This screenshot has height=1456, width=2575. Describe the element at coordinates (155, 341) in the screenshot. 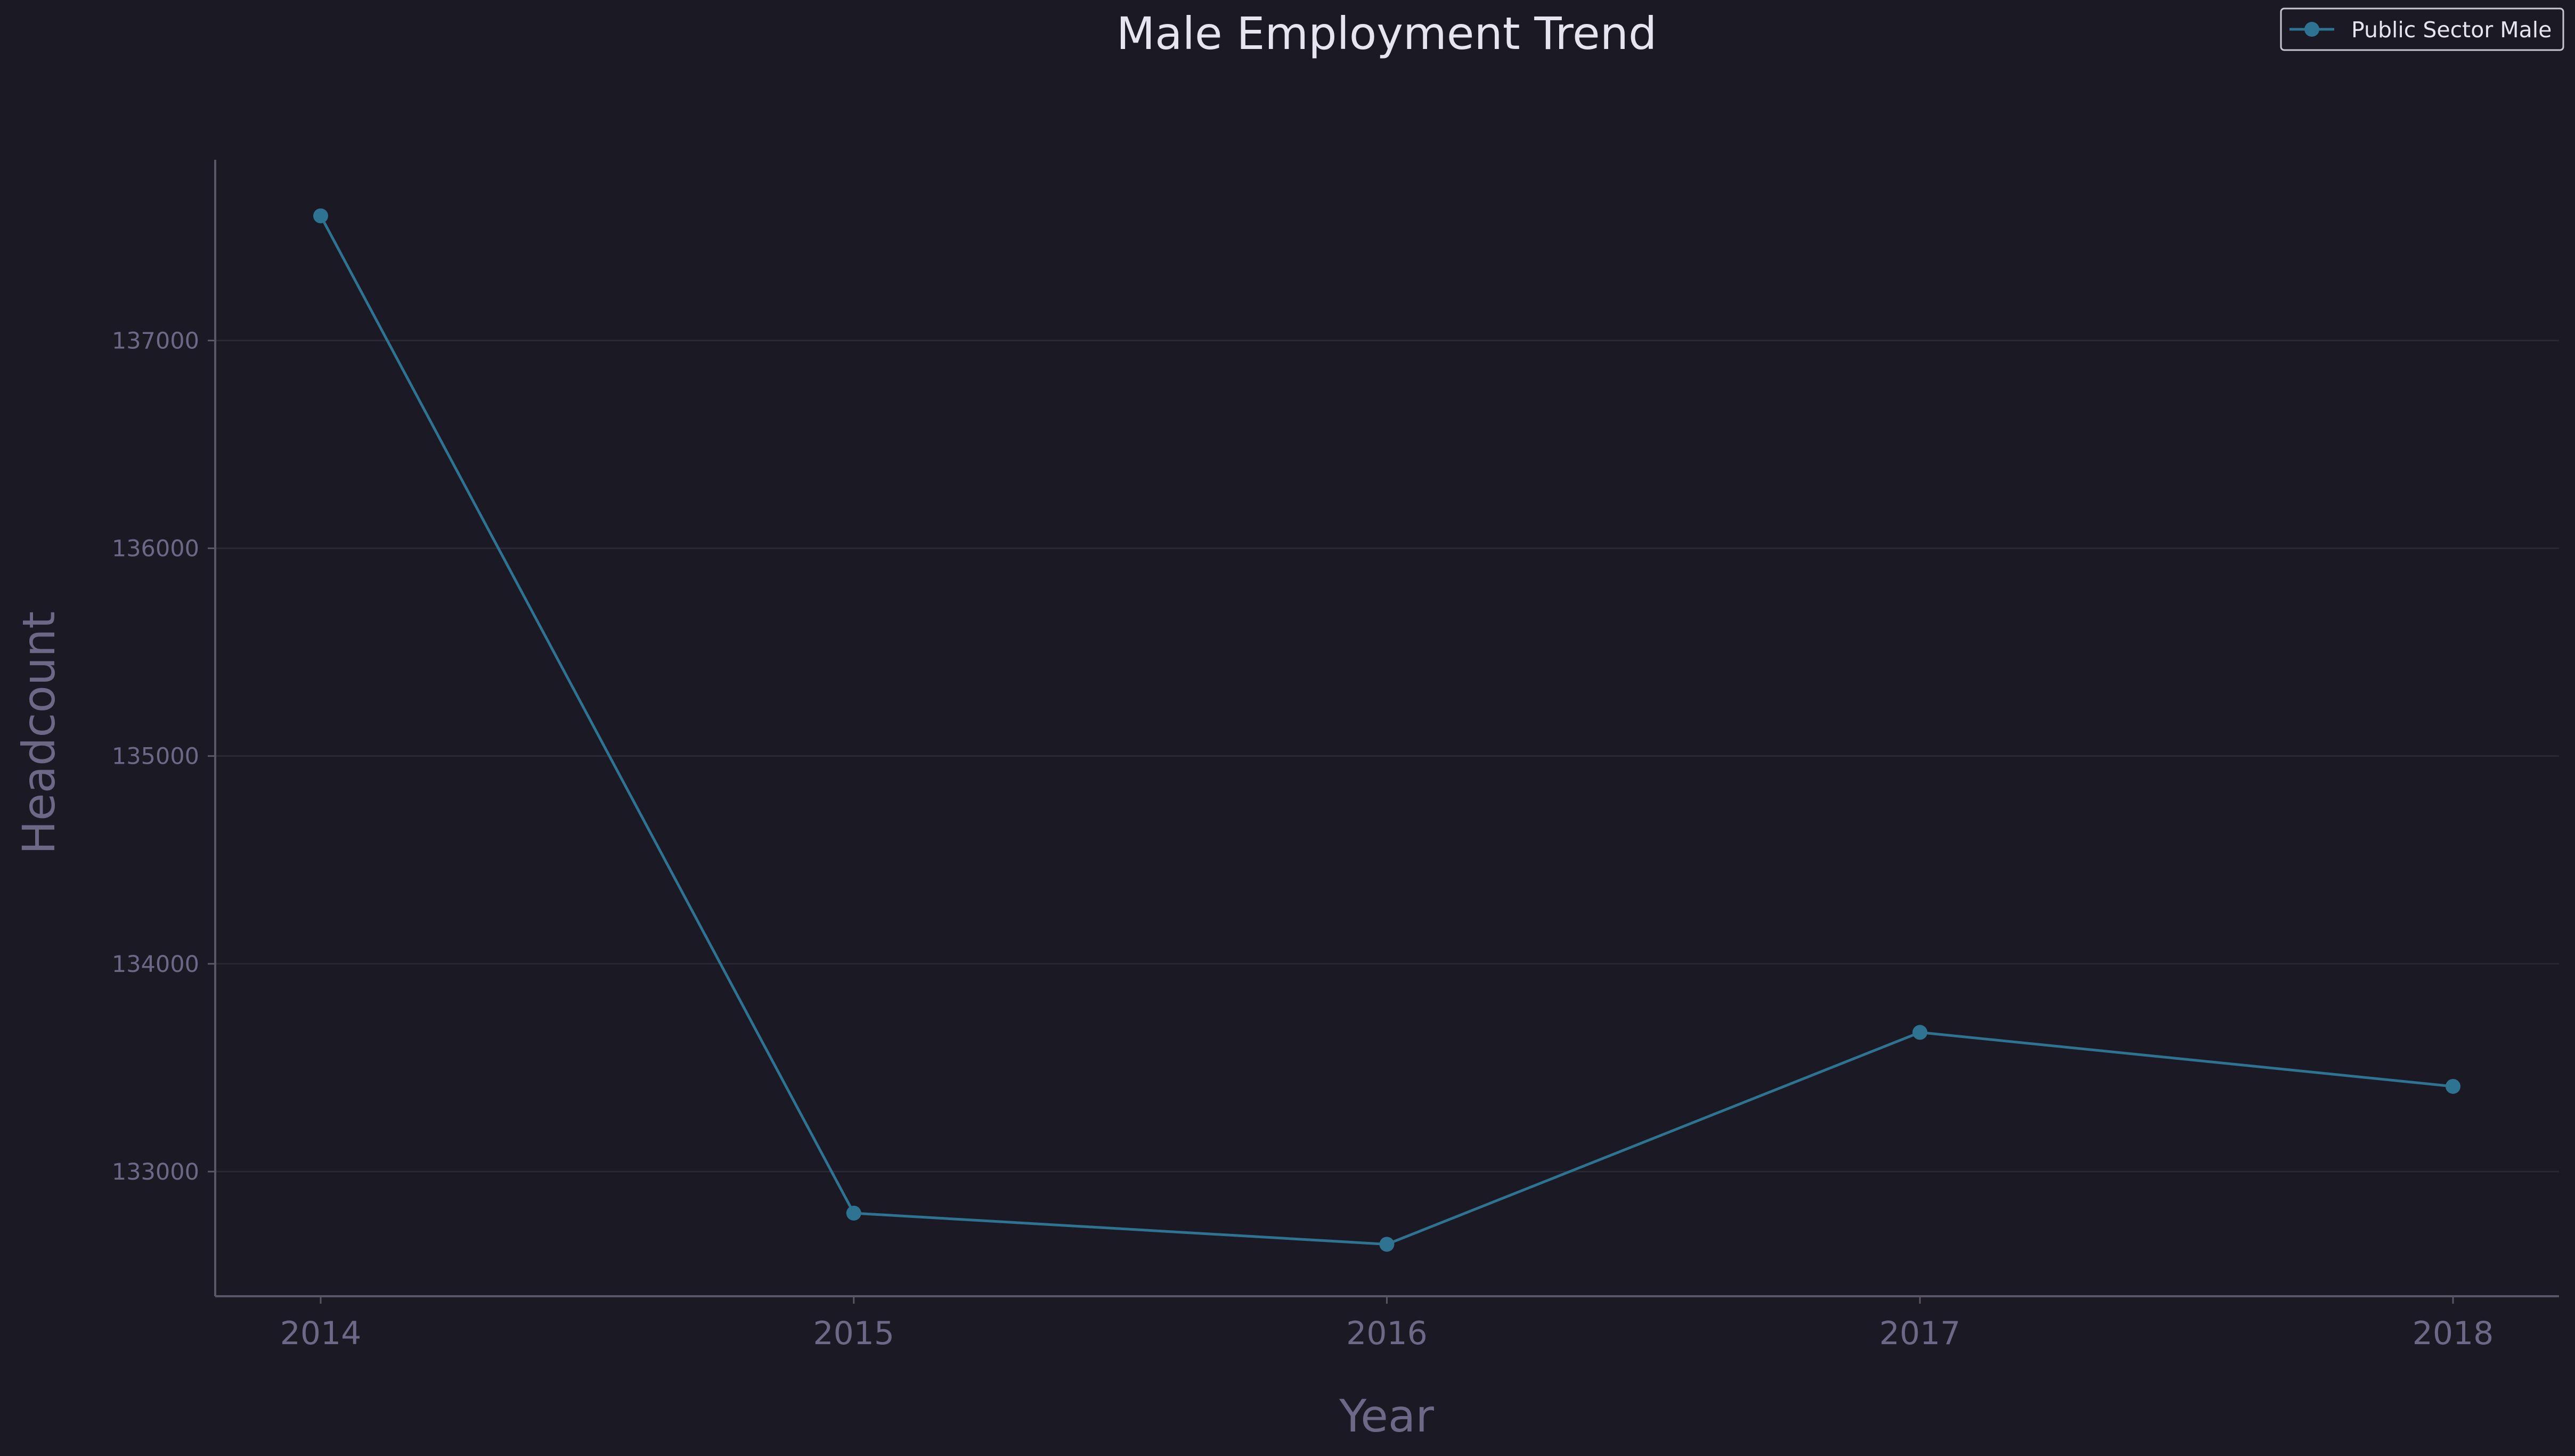

I see `y-tick-label: 137000` at that location.